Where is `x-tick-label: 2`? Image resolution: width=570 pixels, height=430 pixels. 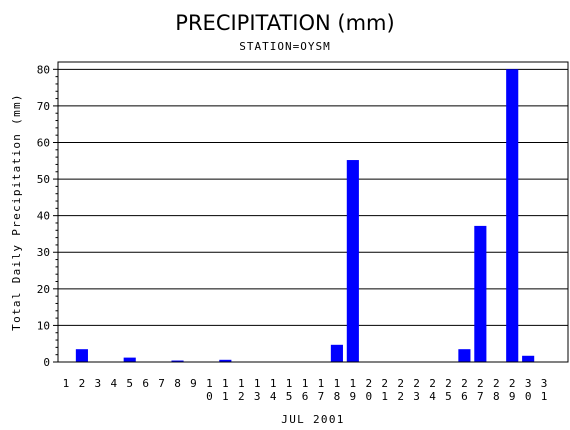
x-tick-label: 2 is located at coordinates (82, 383).